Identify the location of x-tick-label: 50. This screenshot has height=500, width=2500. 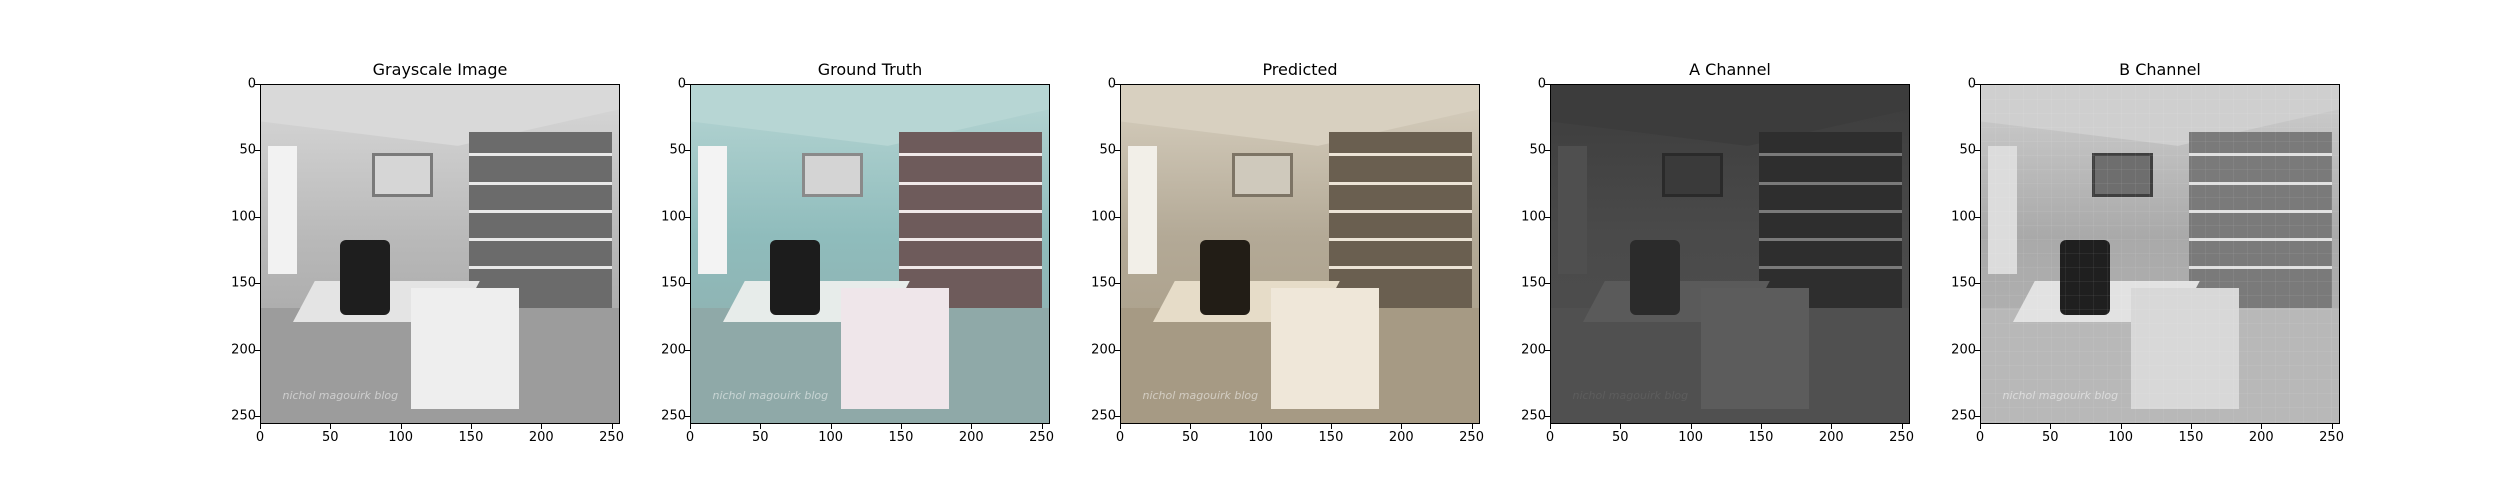
(1620, 437).